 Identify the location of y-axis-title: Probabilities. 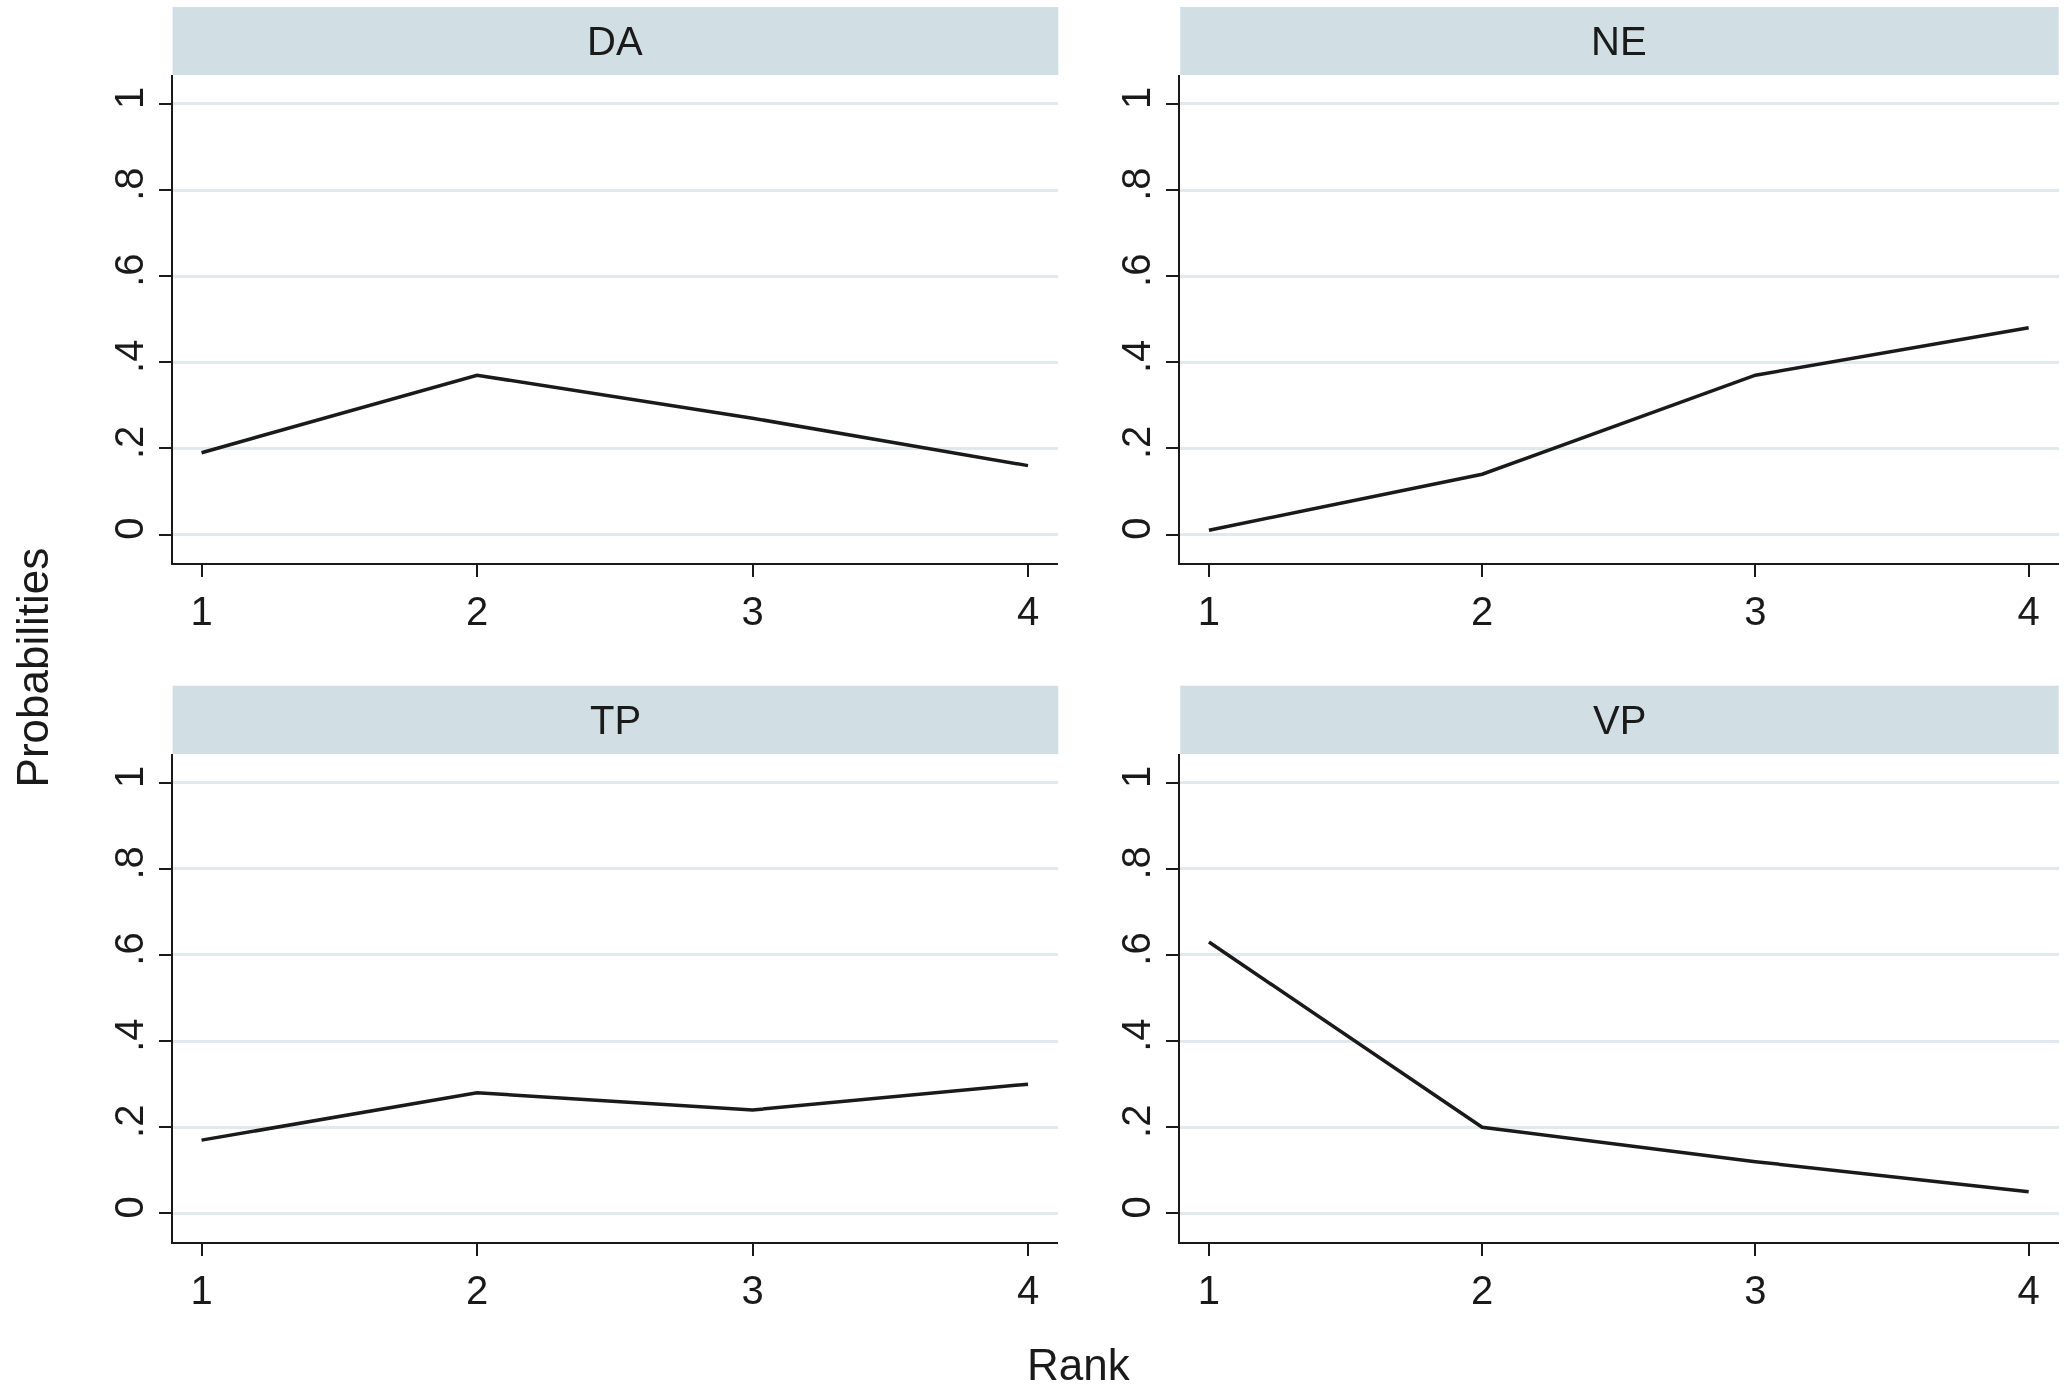
(33, 667).